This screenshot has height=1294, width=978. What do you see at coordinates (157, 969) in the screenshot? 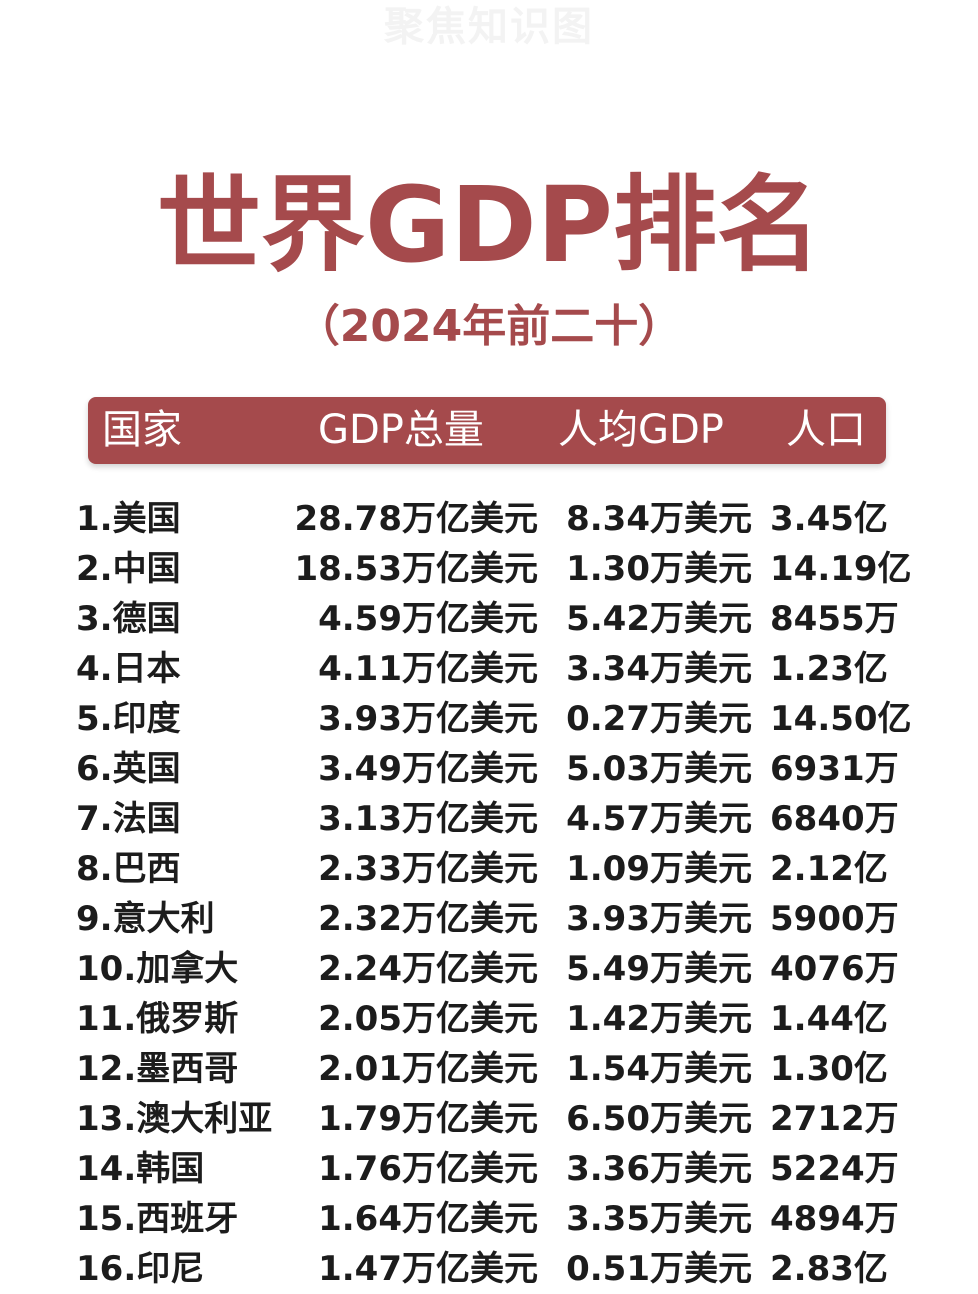
I see `country-name: 10.加拿大` at bounding box center [157, 969].